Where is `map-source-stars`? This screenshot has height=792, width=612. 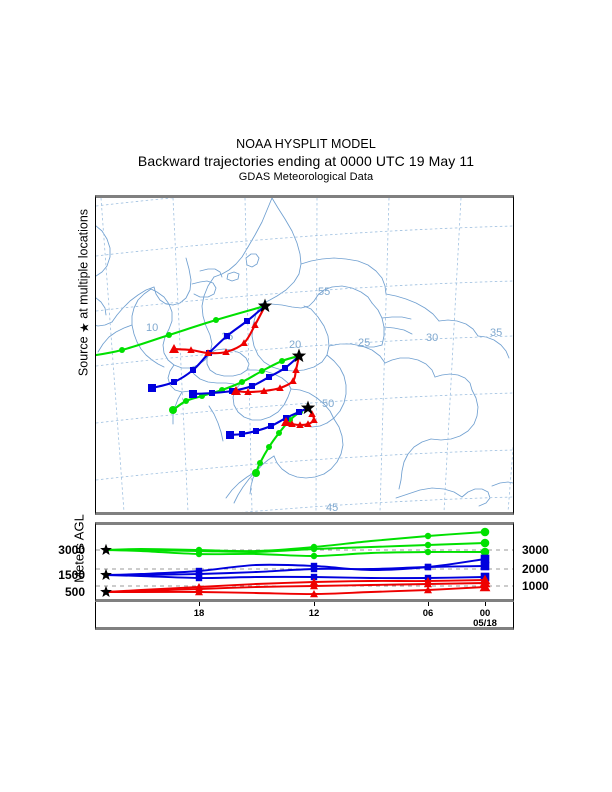
map-source-stars is located at coordinates (286, 356).